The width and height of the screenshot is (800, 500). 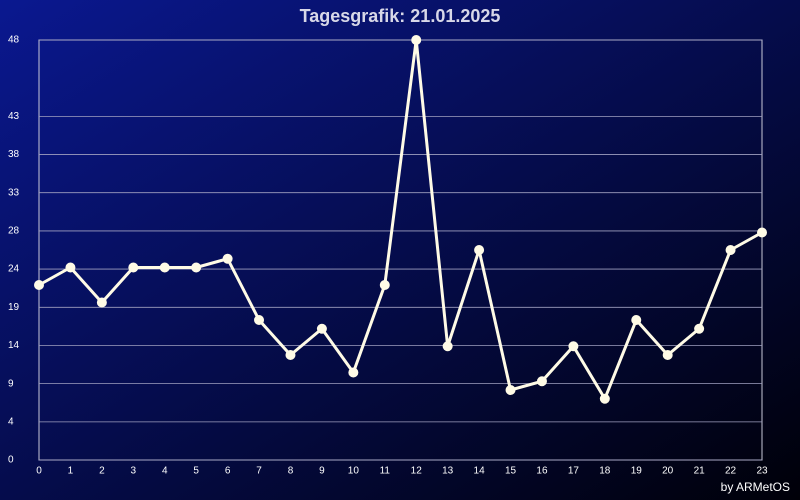 I want to click on chart-title: Tagesgrafik: 21.01.2025, so click(x=400, y=16).